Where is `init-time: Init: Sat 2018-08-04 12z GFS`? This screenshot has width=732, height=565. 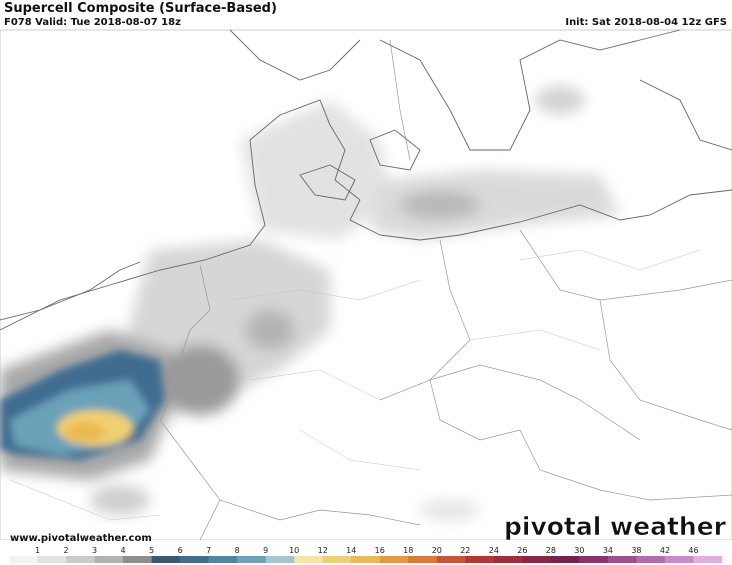
init-time: Init: Sat 2018-08-04 12z GFS is located at coordinates (646, 22).